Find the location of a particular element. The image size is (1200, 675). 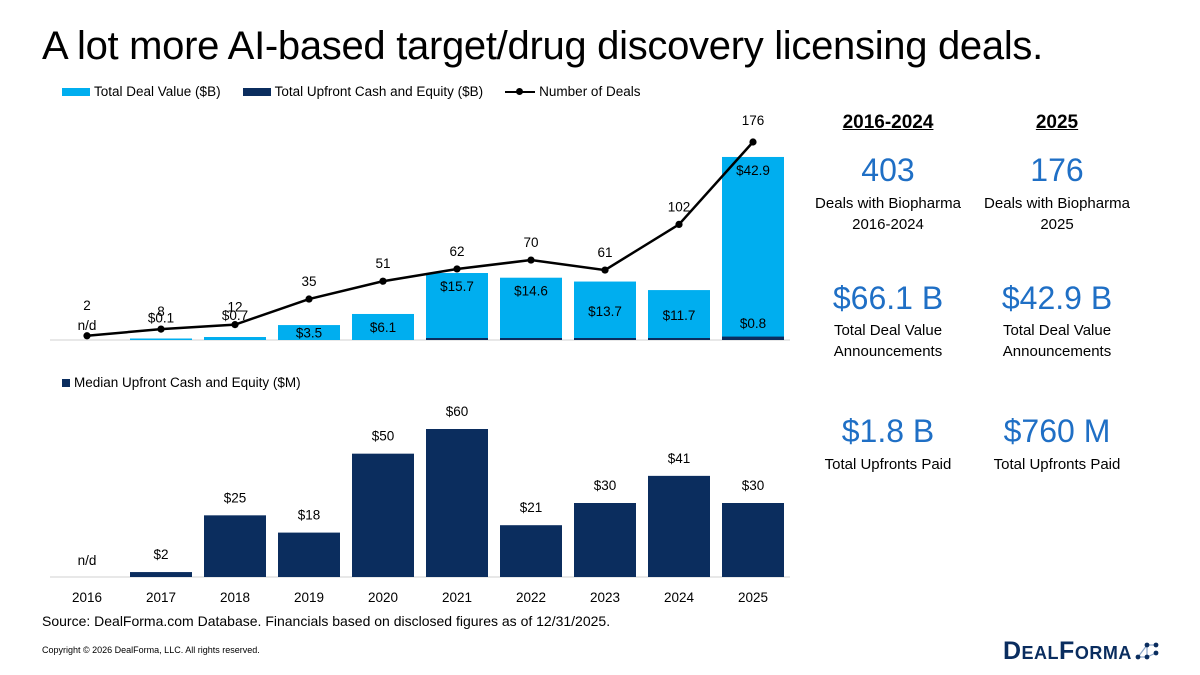

bar-total-deal-value-2024 is located at coordinates (679, 315).